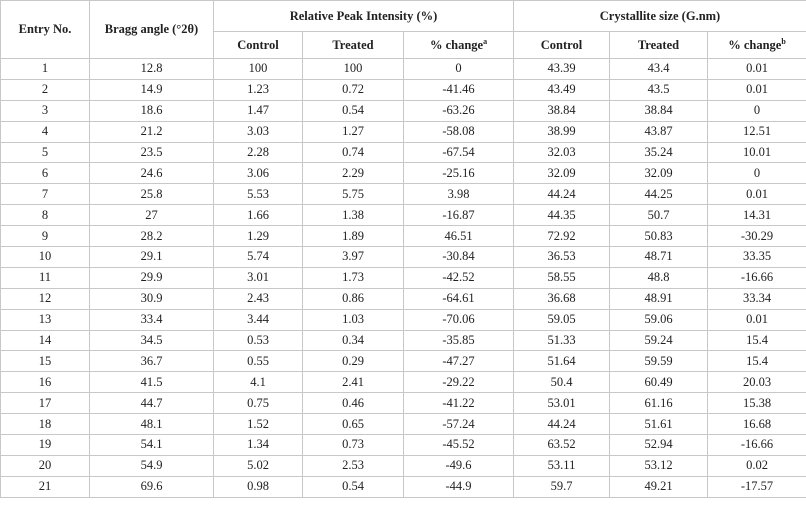  What do you see at coordinates (458, 215) in the screenshot?
I see `data-cell: -16.87` at bounding box center [458, 215].